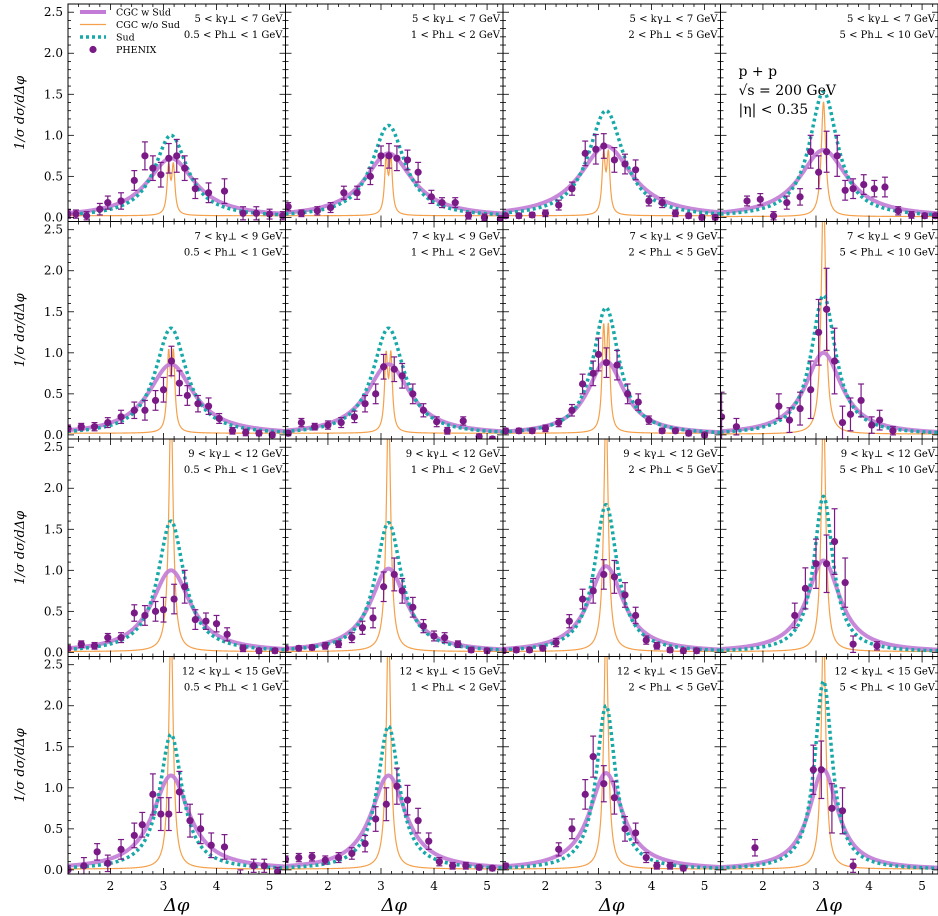 The width and height of the screenshot is (938, 916). Describe the element at coordinates (233, 253) in the screenshot. I see `p-bin-label: 0.5 < Ph⊥ < 1 GeV` at that location.